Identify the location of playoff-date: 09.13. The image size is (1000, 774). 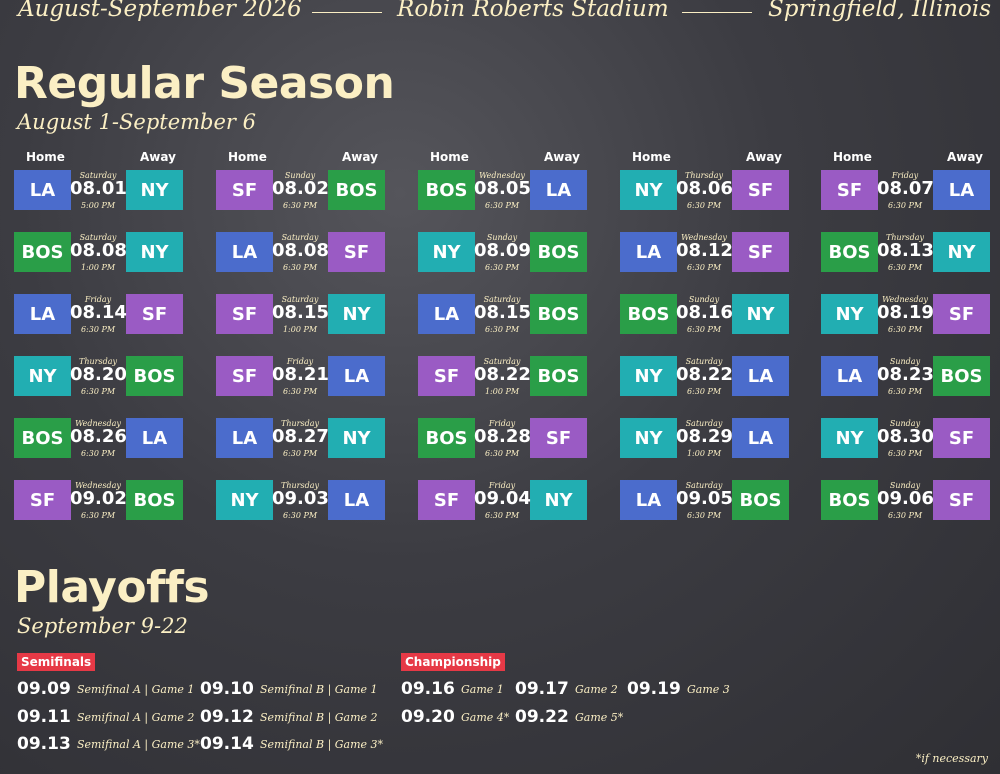
(44, 744).